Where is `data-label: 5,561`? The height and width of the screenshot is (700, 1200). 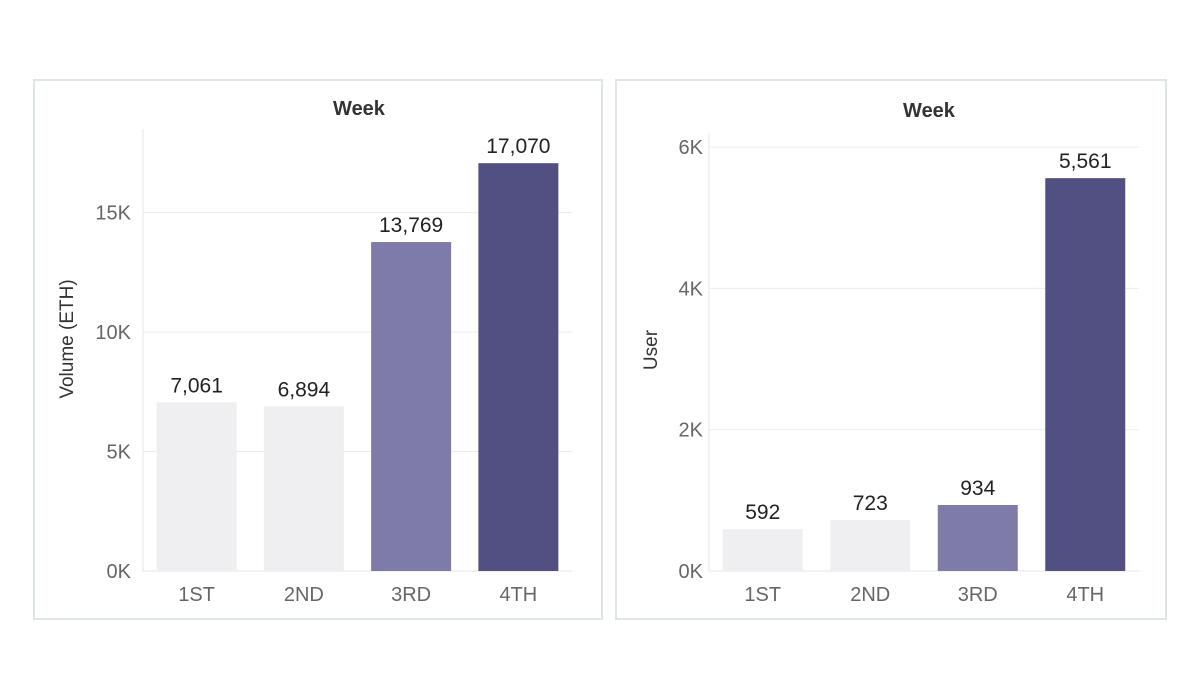 data-label: 5,561 is located at coordinates (1085, 161).